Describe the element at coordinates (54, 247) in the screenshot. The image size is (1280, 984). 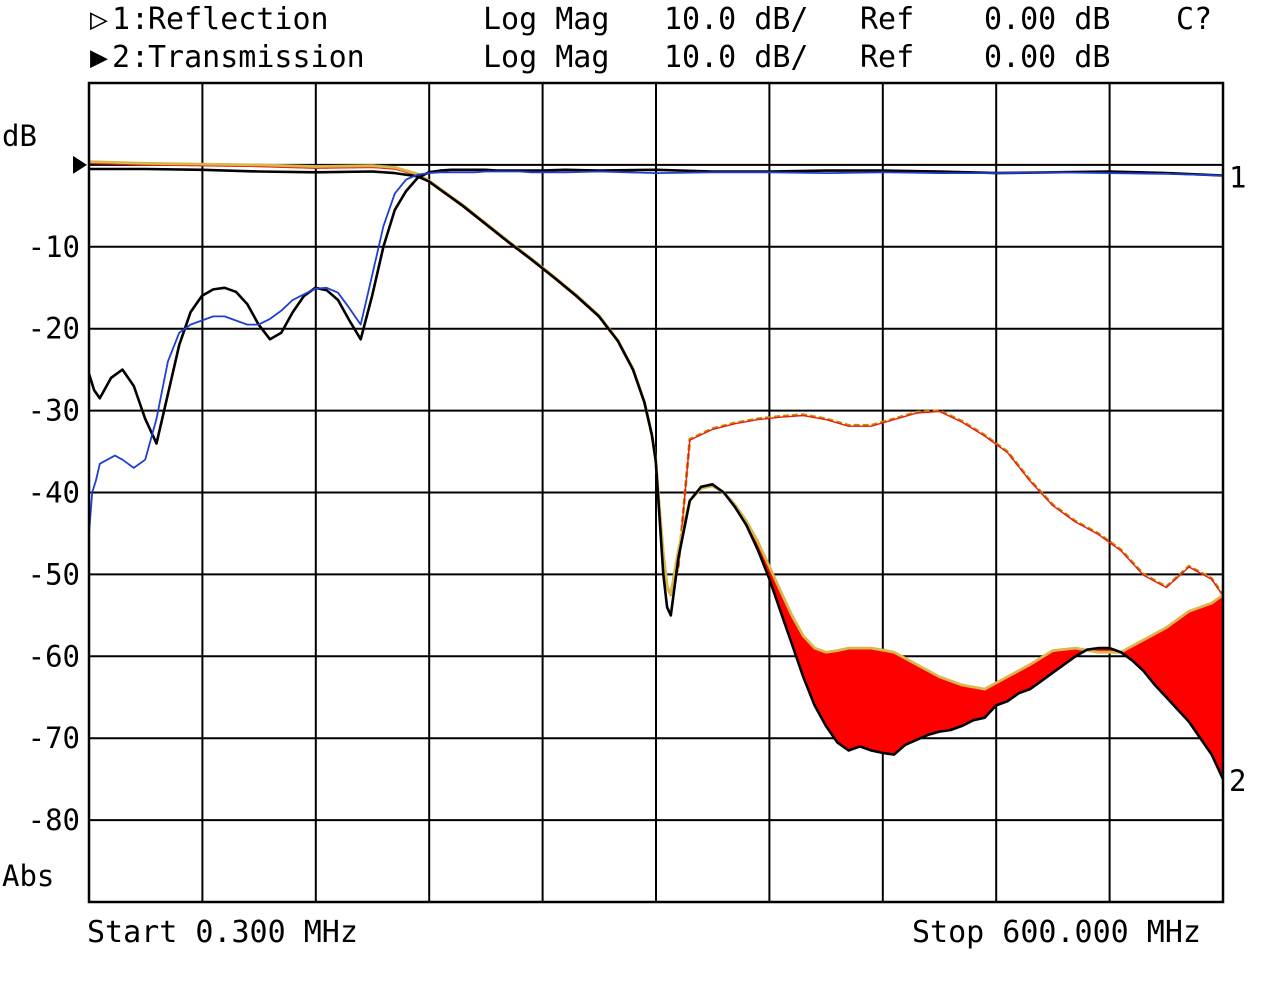
I see `y-tick-label: -10` at that location.